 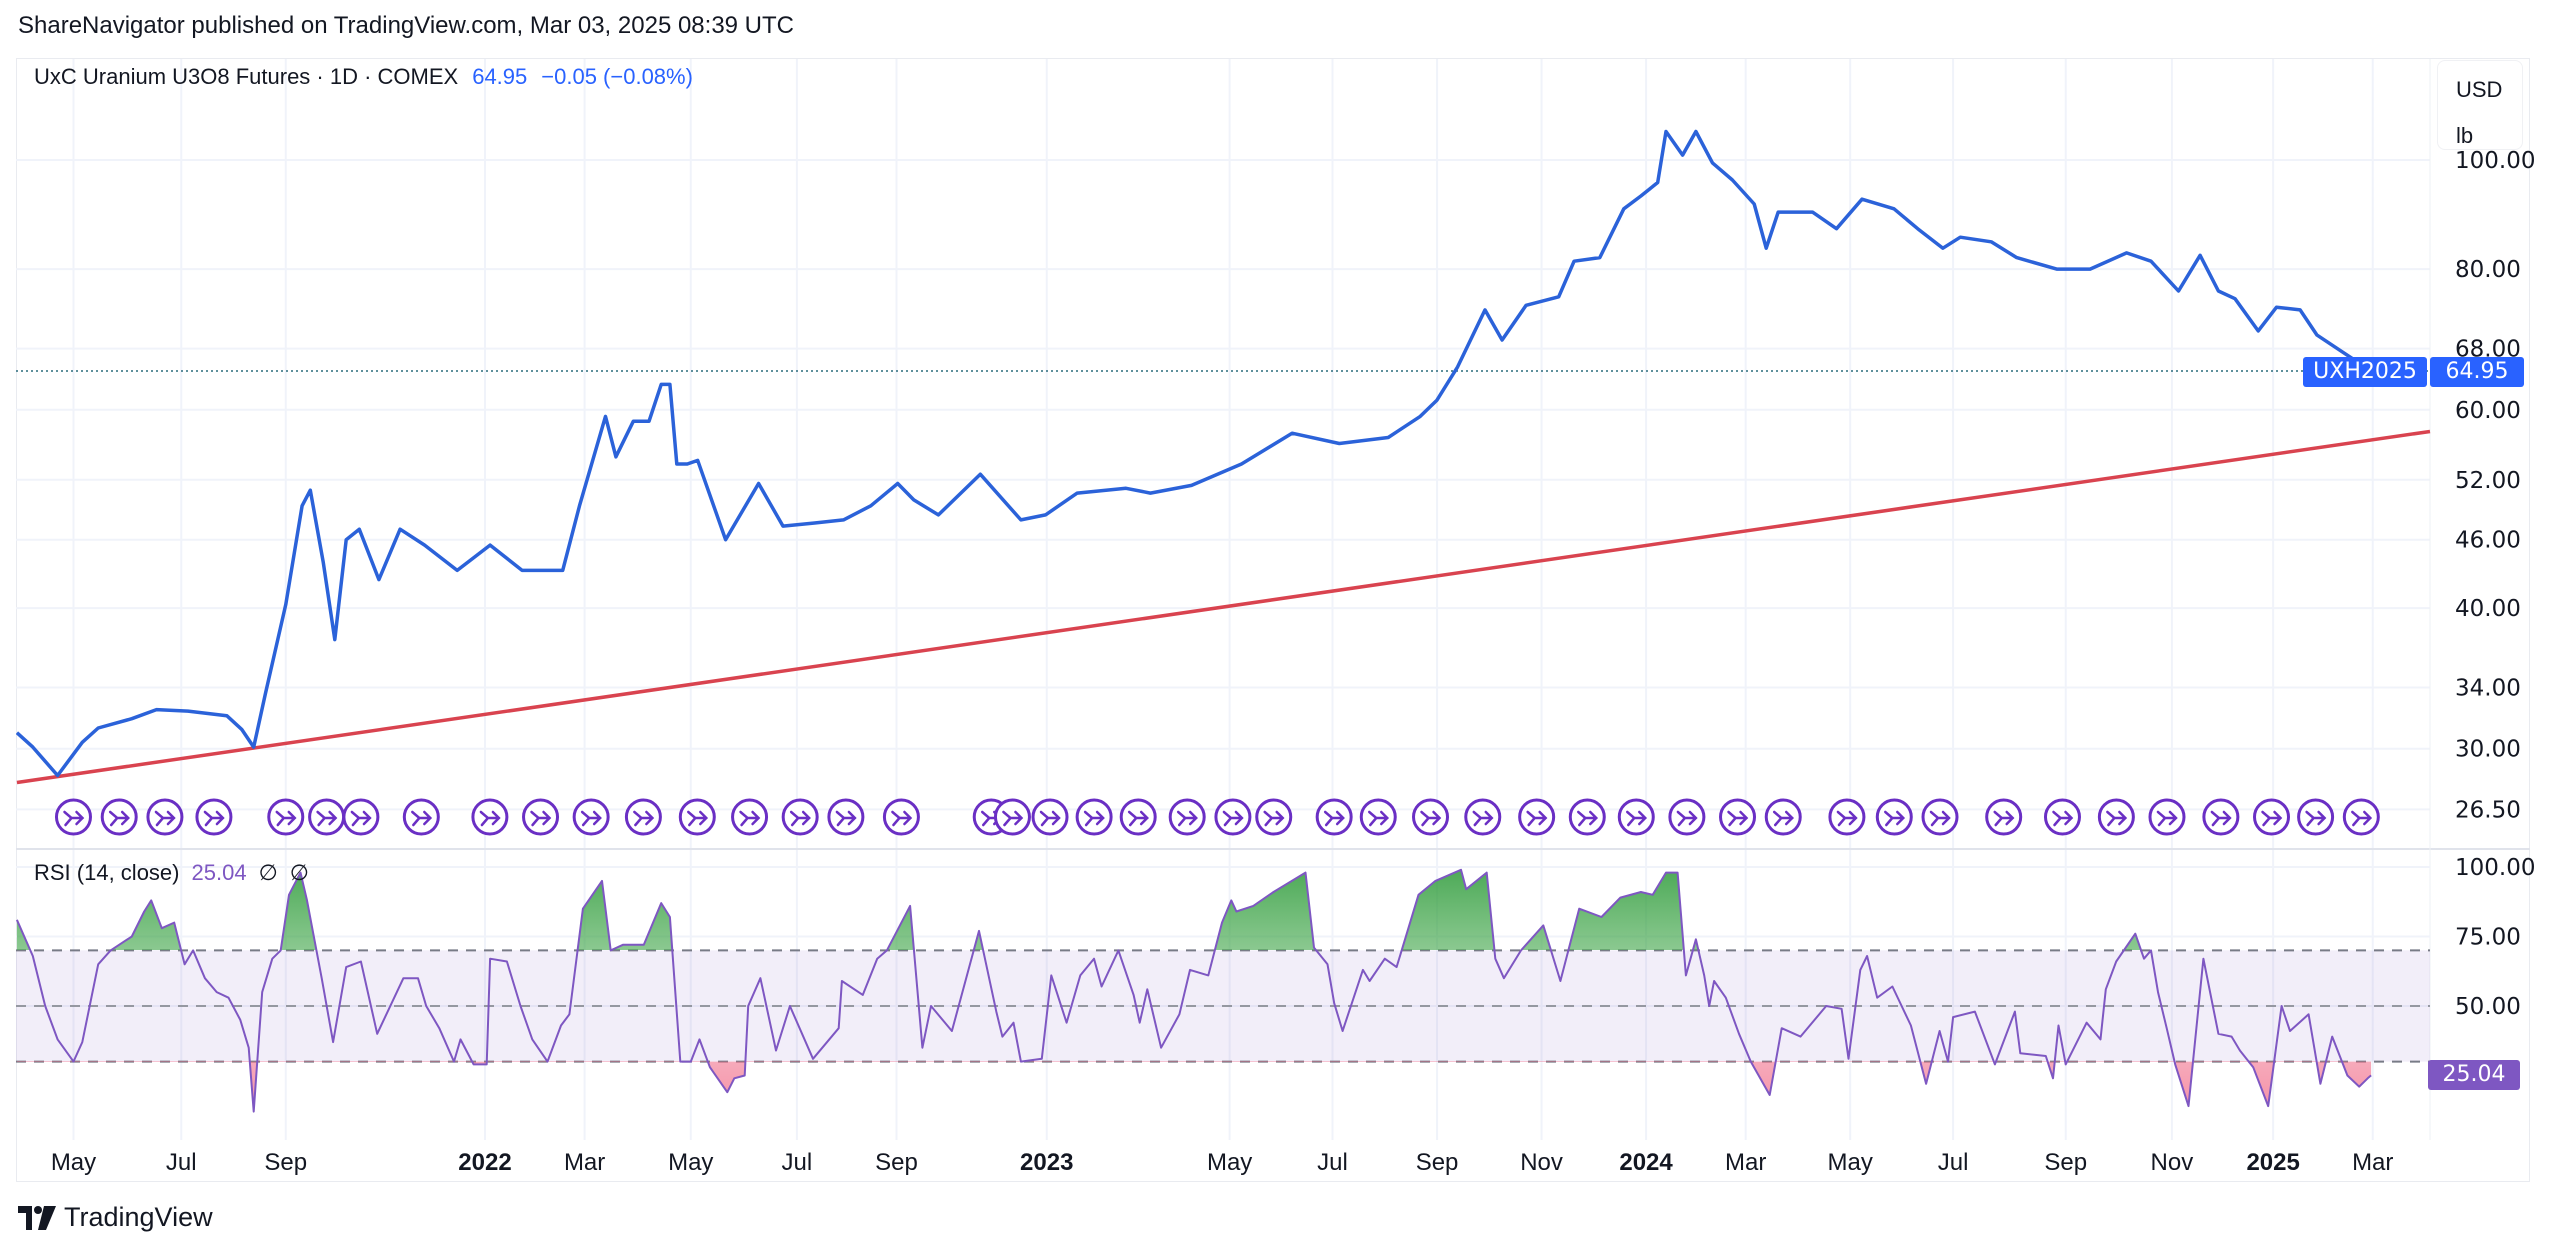 I want to click on currency-label: USD, so click(x=2479, y=89).